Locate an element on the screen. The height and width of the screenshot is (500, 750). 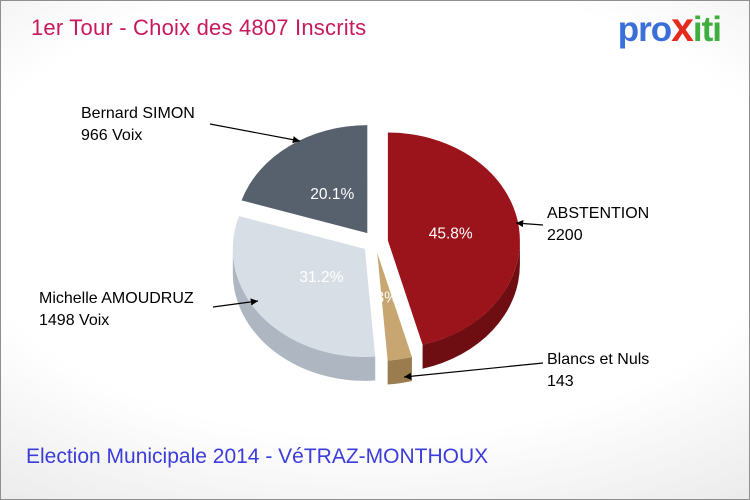
callout-michelle: Michelle AMOUDRUZ 1498 Voix is located at coordinates (116, 310).